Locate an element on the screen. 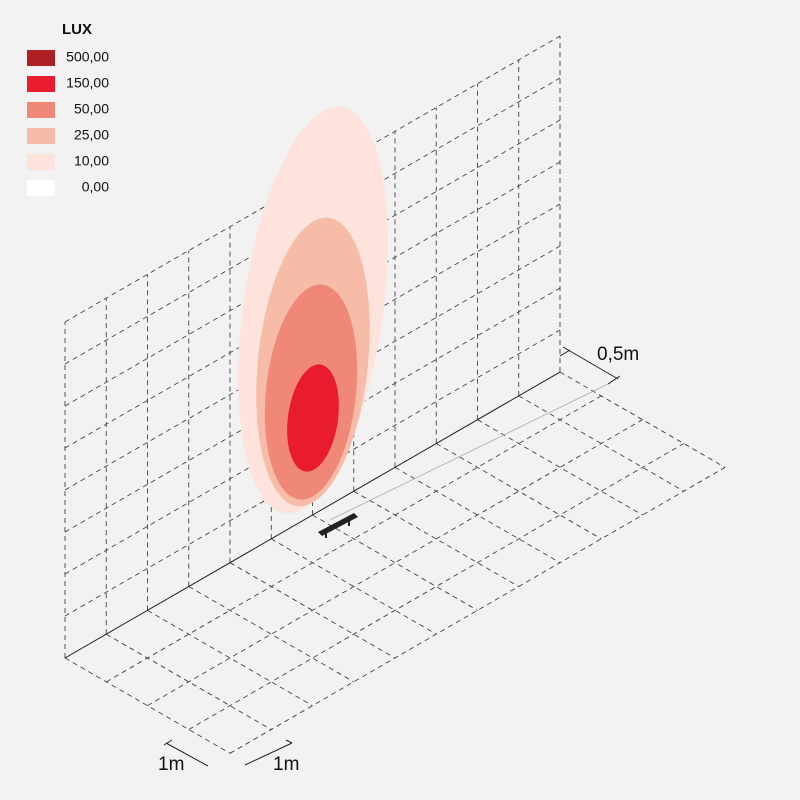 Image resolution: width=800 pixels, height=800 pixels. legend-label: 0,00 is located at coordinates (95, 187).